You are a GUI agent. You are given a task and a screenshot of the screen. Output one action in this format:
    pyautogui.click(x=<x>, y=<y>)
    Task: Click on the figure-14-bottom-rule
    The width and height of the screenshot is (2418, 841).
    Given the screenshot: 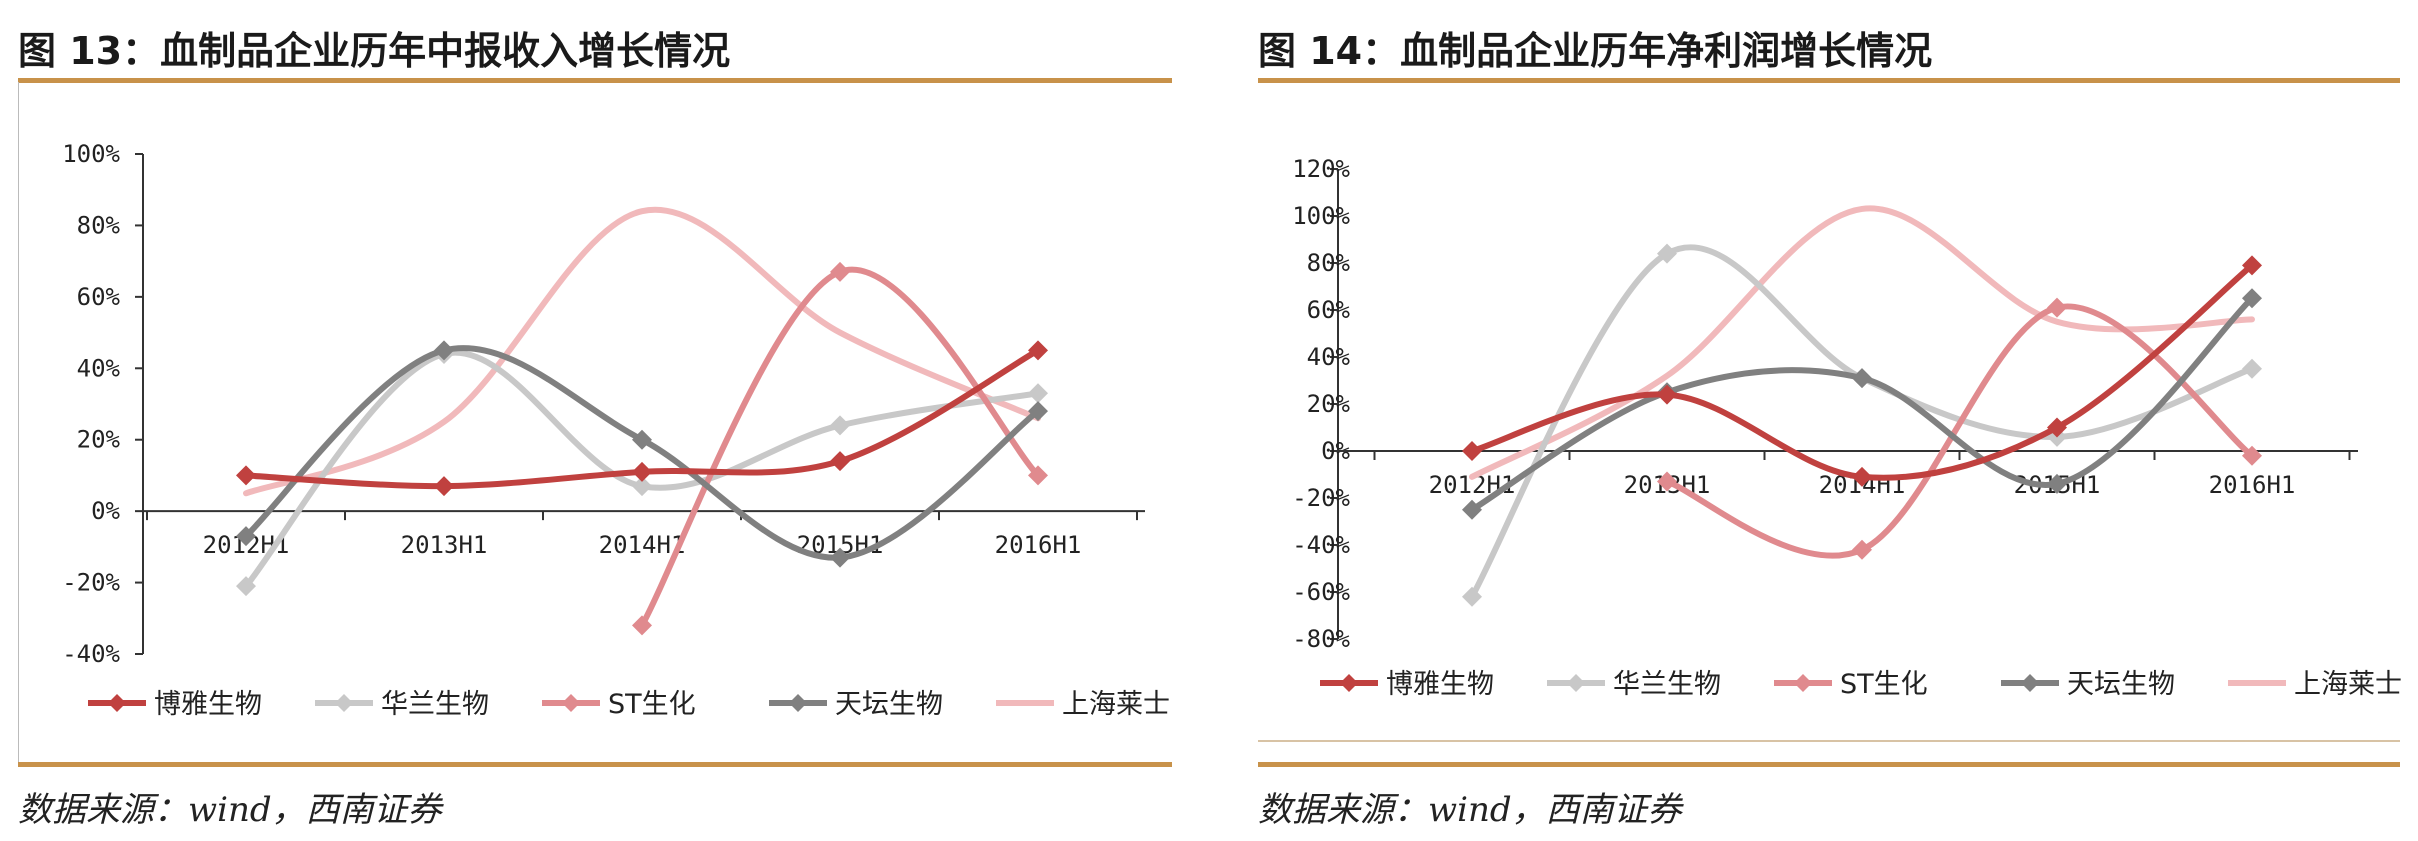 What is the action you would take?
    pyautogui.click(x=1829, y=764)
    